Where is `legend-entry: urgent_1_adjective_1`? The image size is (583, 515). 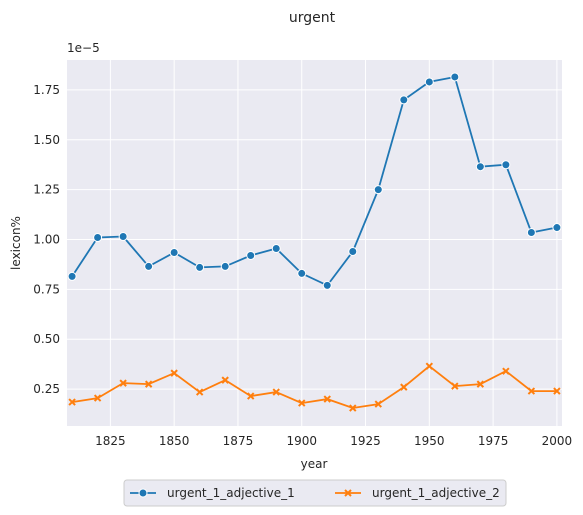 legend-entry: urgent_1_adjective_1 is located at coordinates (212, 493).